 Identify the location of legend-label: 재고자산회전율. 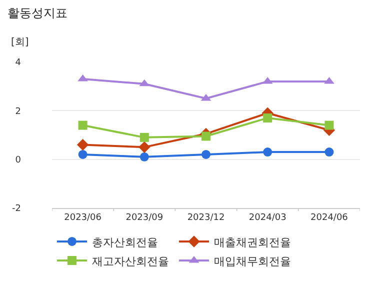
(130, 261).